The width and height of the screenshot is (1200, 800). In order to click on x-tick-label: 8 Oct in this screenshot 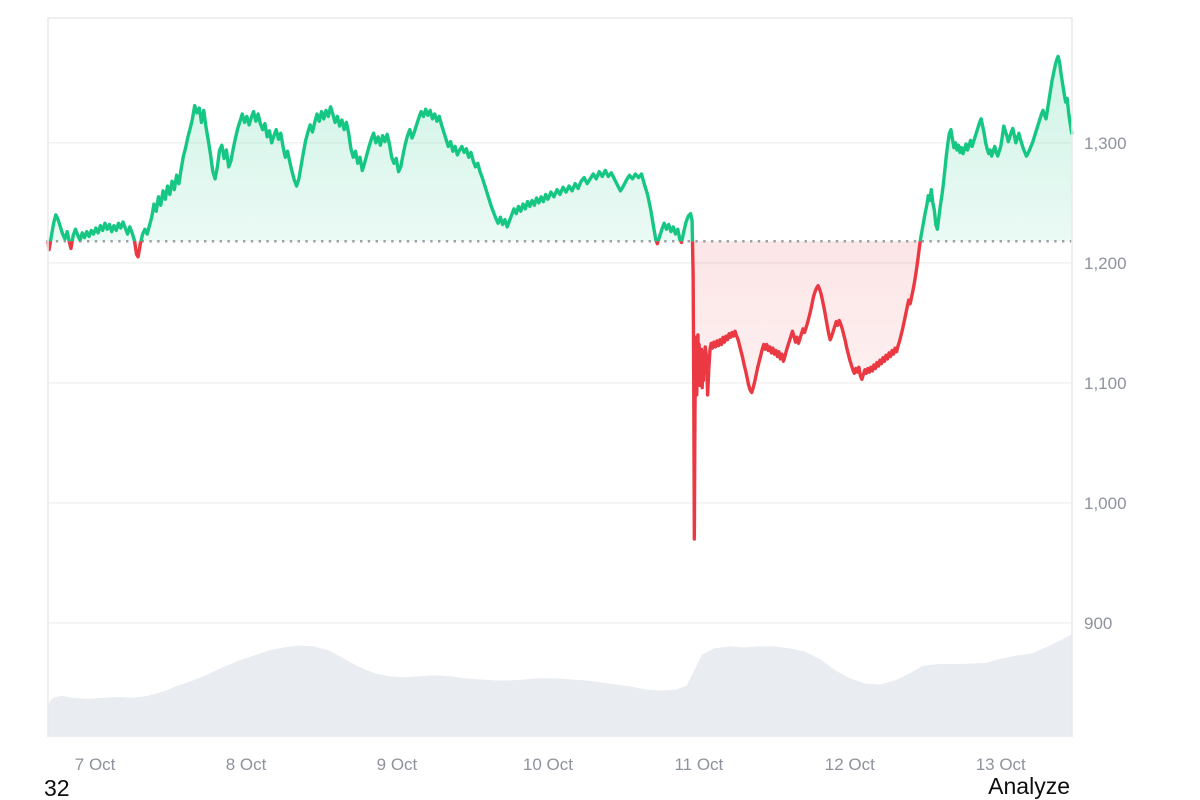, I will do `click(246, 764)`.